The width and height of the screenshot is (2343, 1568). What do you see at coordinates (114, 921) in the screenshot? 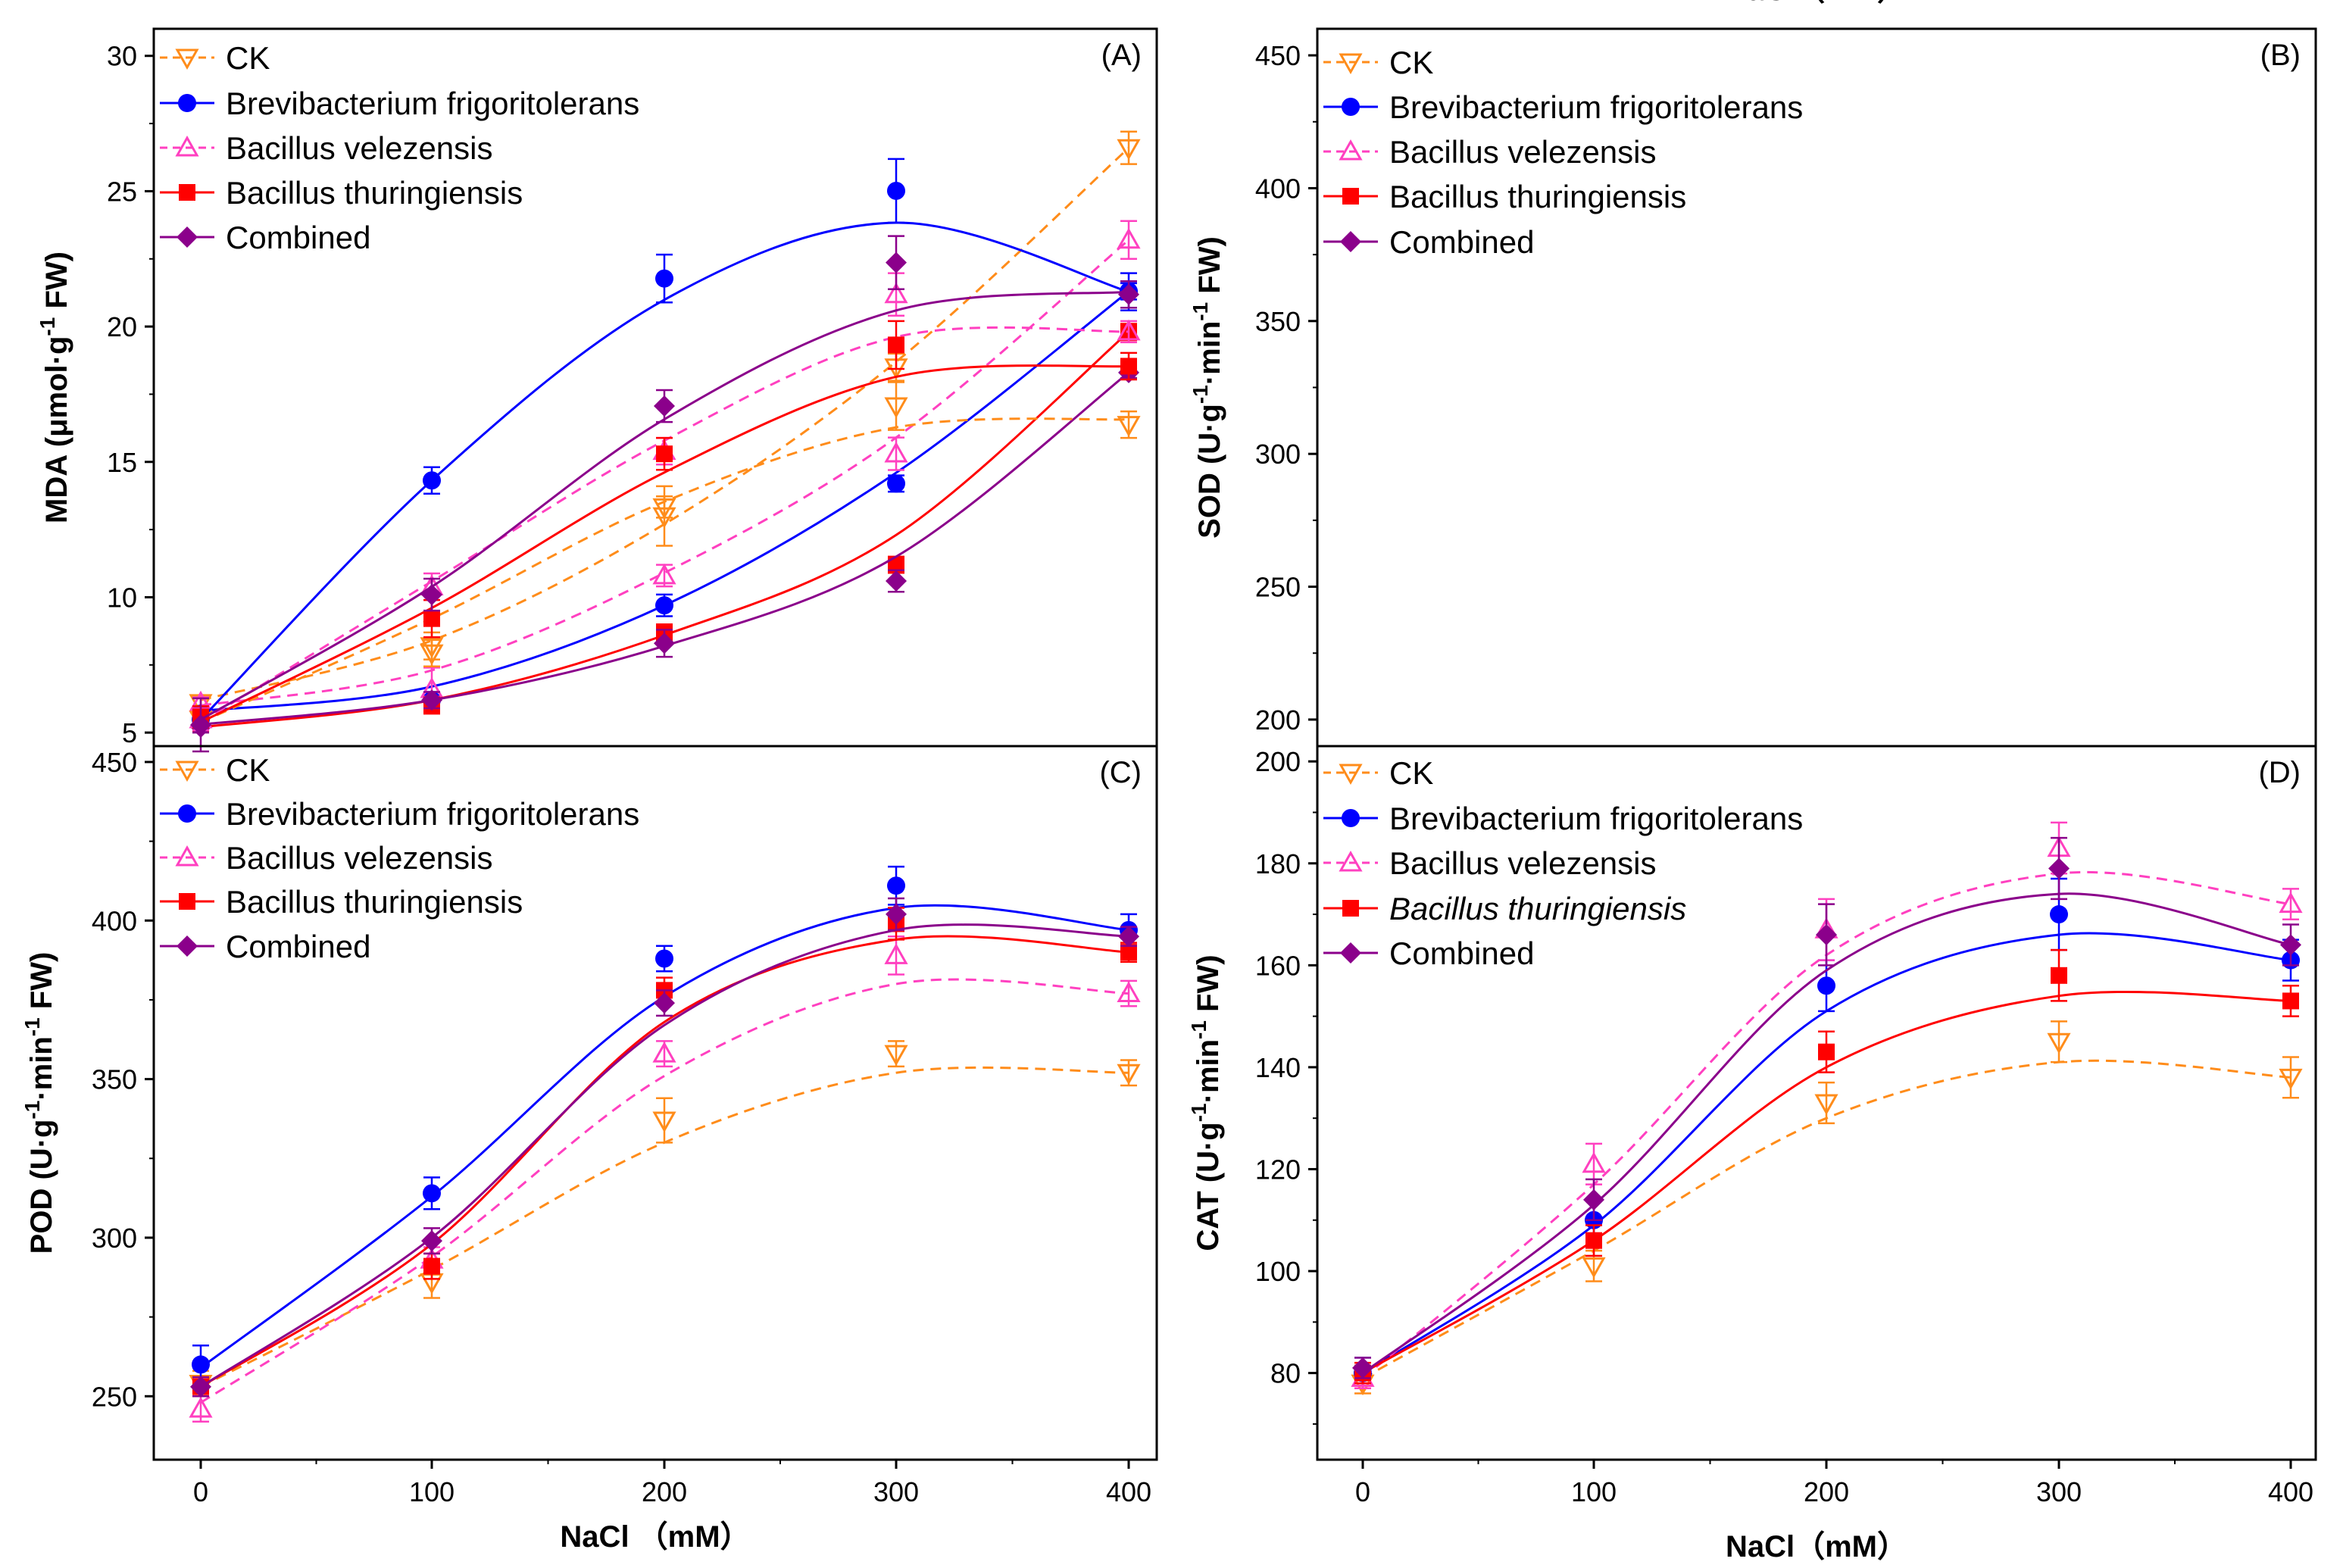
I see `y-tick-label: 400` at bounding box center [114, 921].